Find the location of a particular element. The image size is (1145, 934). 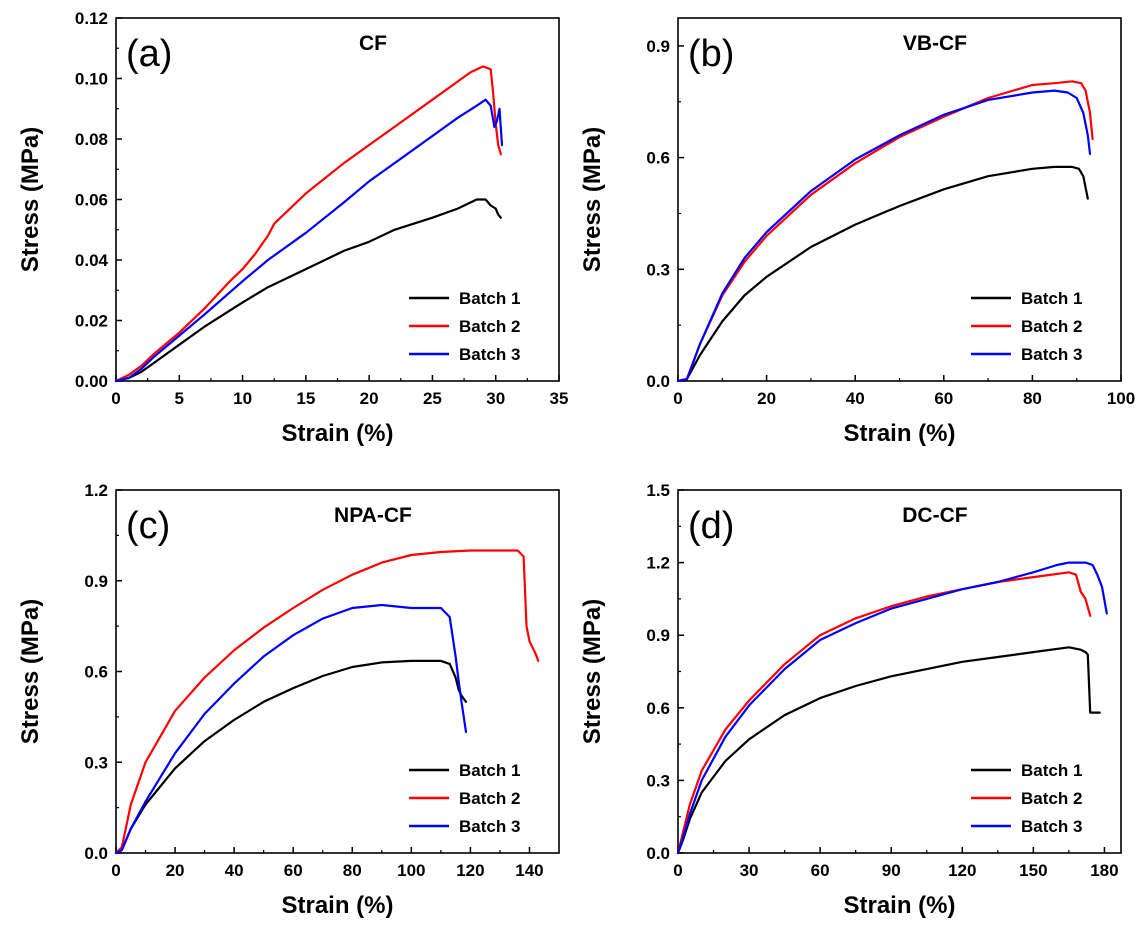

x-tick-label-a-1: 5 is located at coordinates (179, 398).